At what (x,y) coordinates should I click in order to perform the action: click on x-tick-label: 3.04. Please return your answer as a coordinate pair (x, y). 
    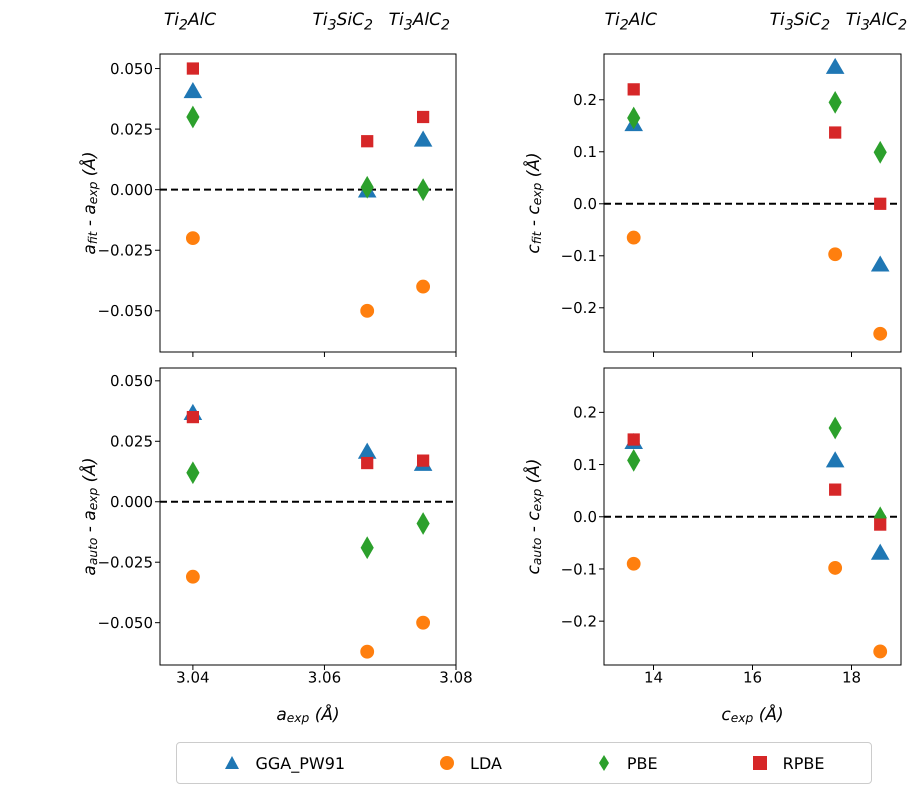
    Looking at the image, I should click on (193, 677).